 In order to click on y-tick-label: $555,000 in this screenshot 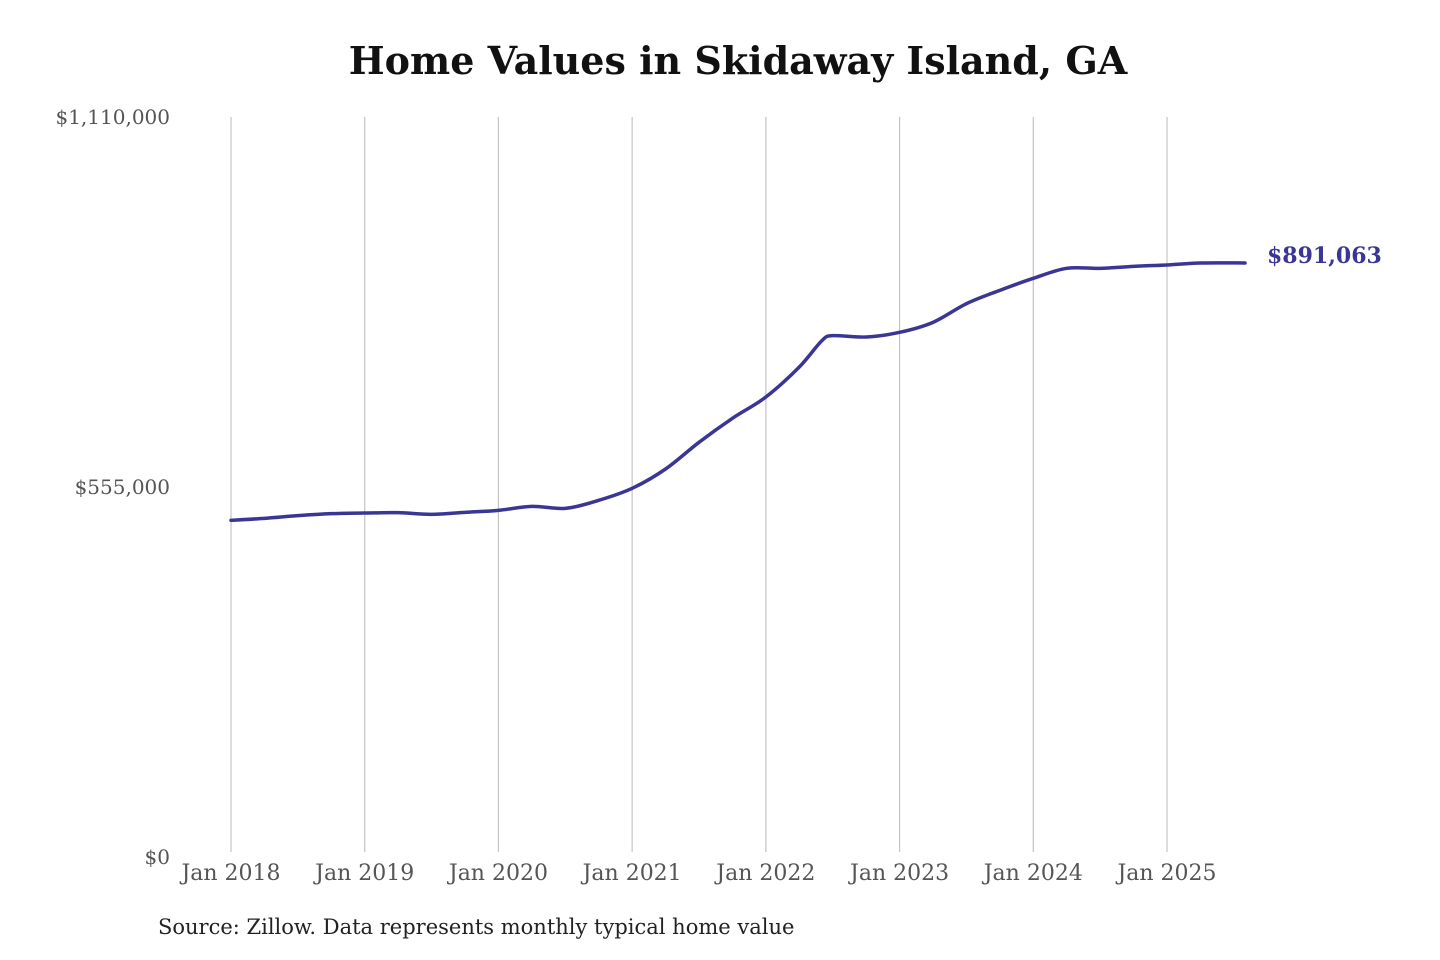, I will do `click(122, 487)`.